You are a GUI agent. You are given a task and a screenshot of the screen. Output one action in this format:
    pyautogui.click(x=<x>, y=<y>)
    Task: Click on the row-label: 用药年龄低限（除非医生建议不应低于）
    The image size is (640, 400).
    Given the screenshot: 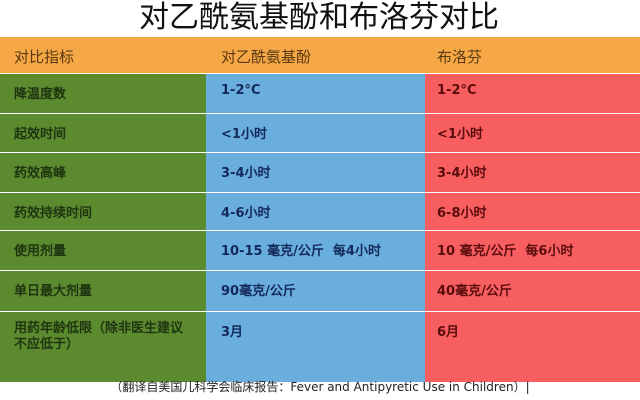 What is the action you would take?
    pyautogui.click(x=103, y=347)
    